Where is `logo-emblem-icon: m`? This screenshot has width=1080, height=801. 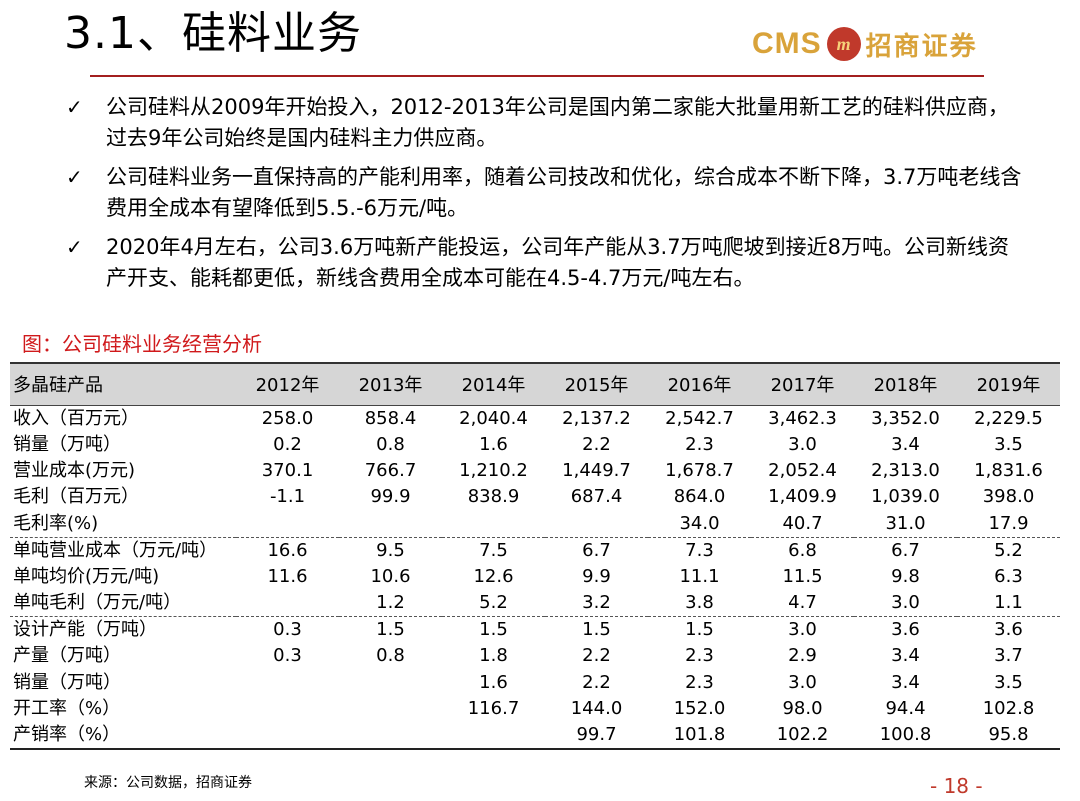
logo-emblem-icon: m is located at coordinates (843, 44).